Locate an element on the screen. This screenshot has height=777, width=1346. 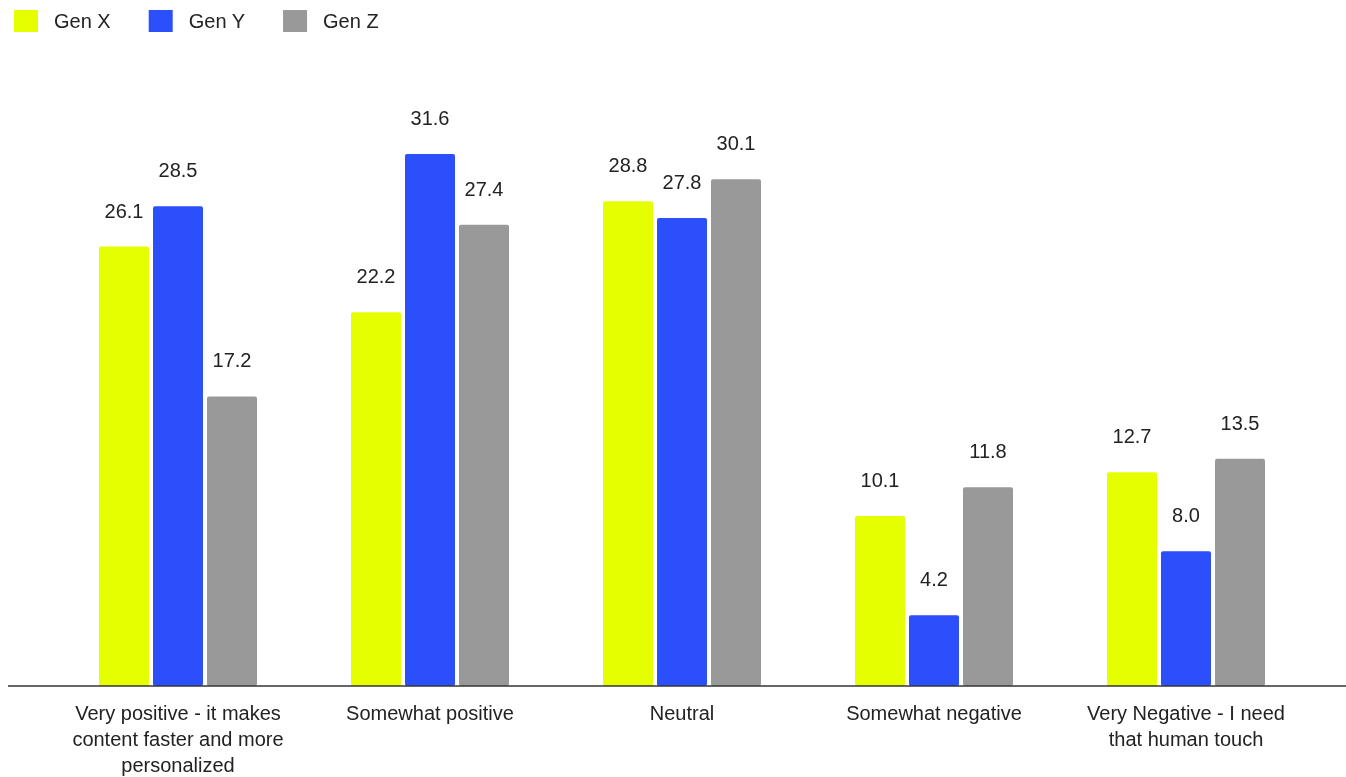
data-label: 27.4 is located at coordinates (484, 188).